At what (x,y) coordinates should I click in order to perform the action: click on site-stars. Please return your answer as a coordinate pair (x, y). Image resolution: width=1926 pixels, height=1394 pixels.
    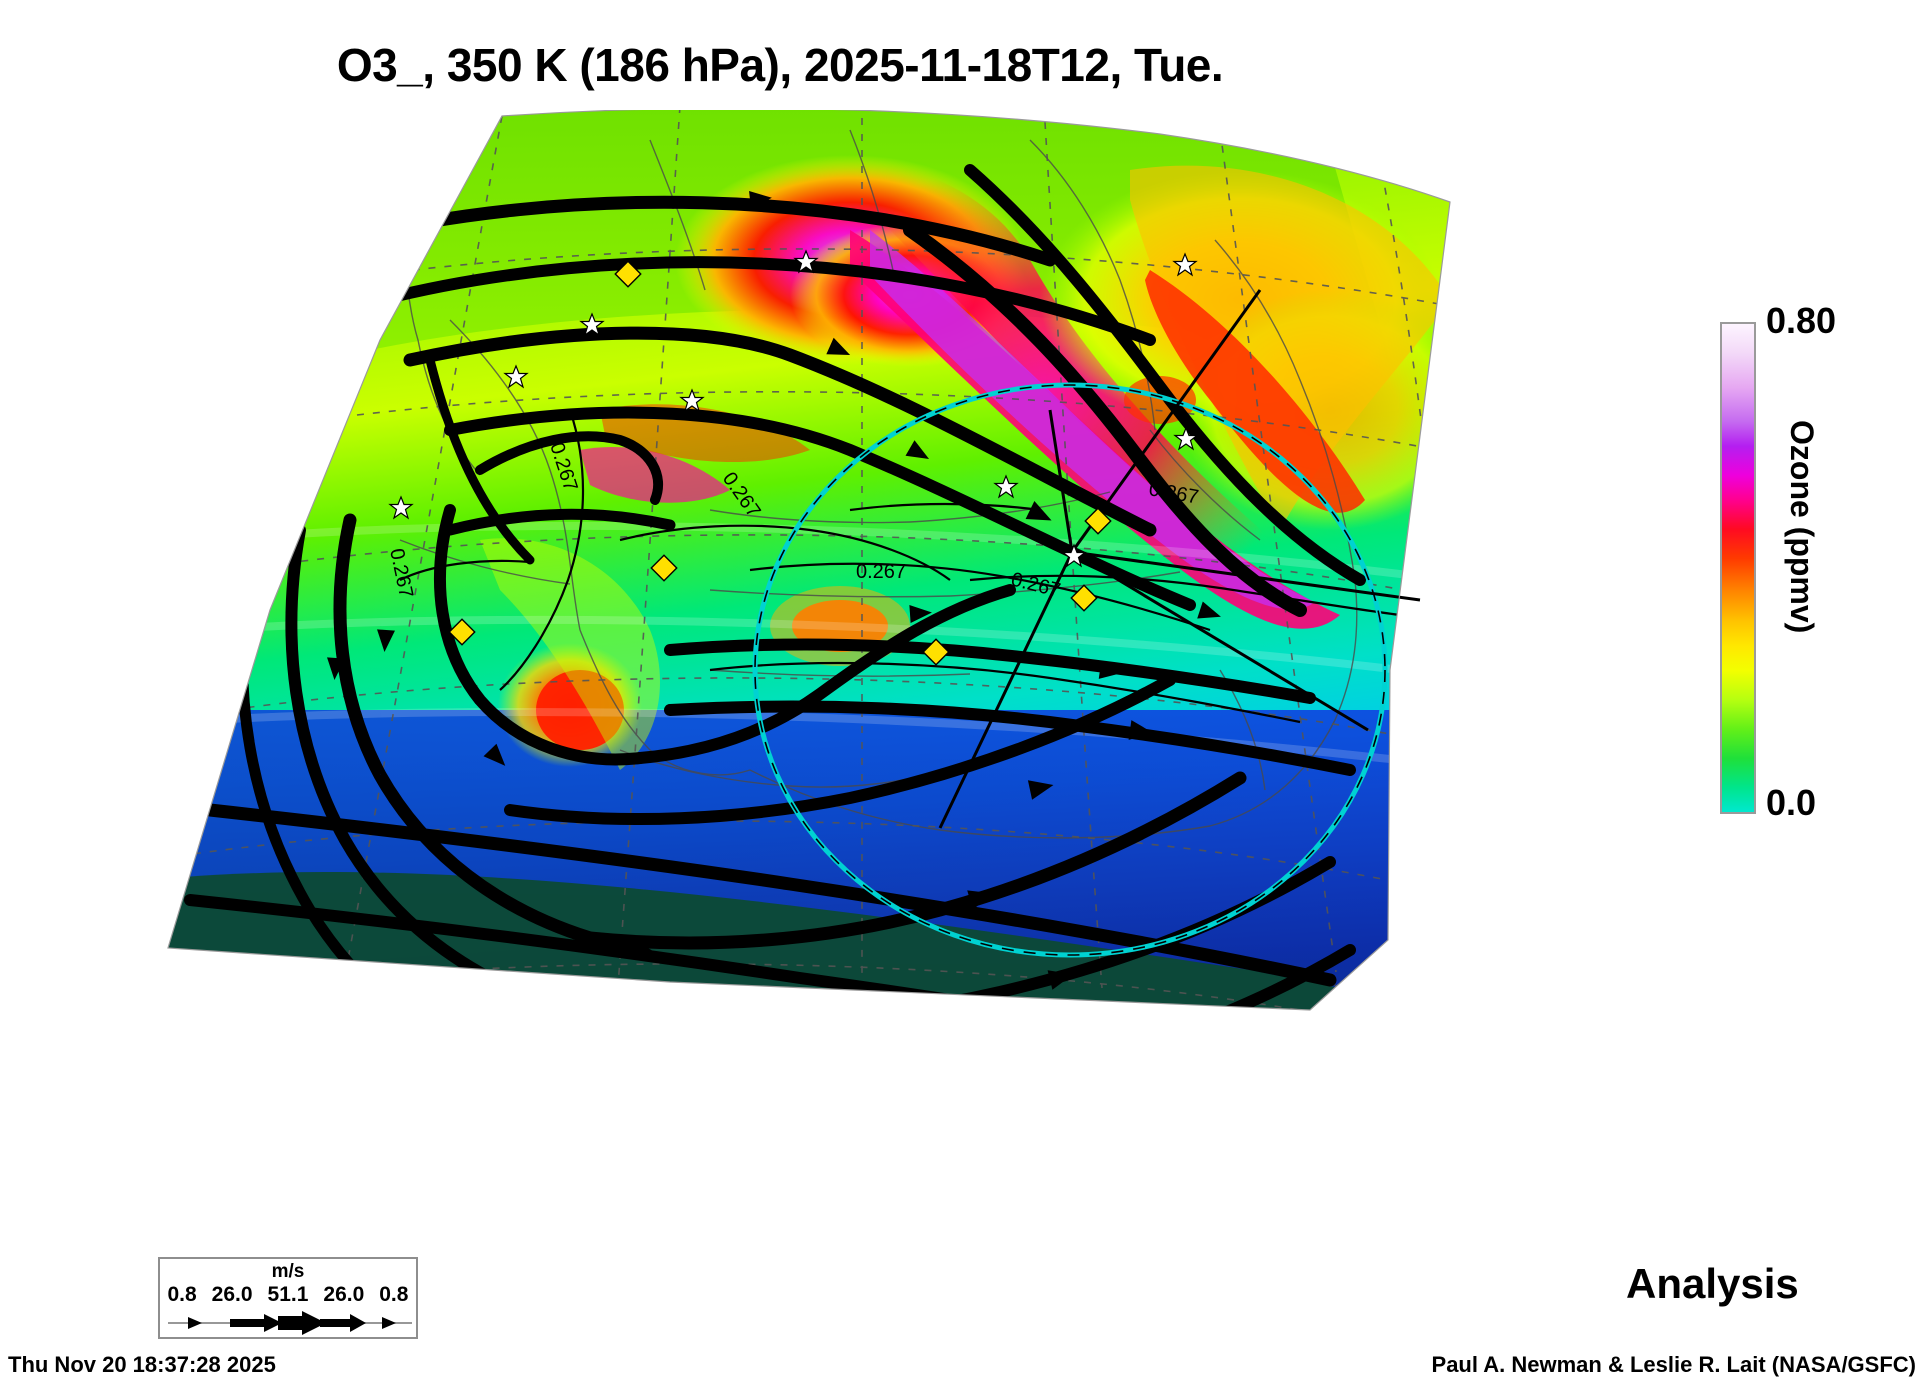
    Looking at the image, I should click on (793, 408).